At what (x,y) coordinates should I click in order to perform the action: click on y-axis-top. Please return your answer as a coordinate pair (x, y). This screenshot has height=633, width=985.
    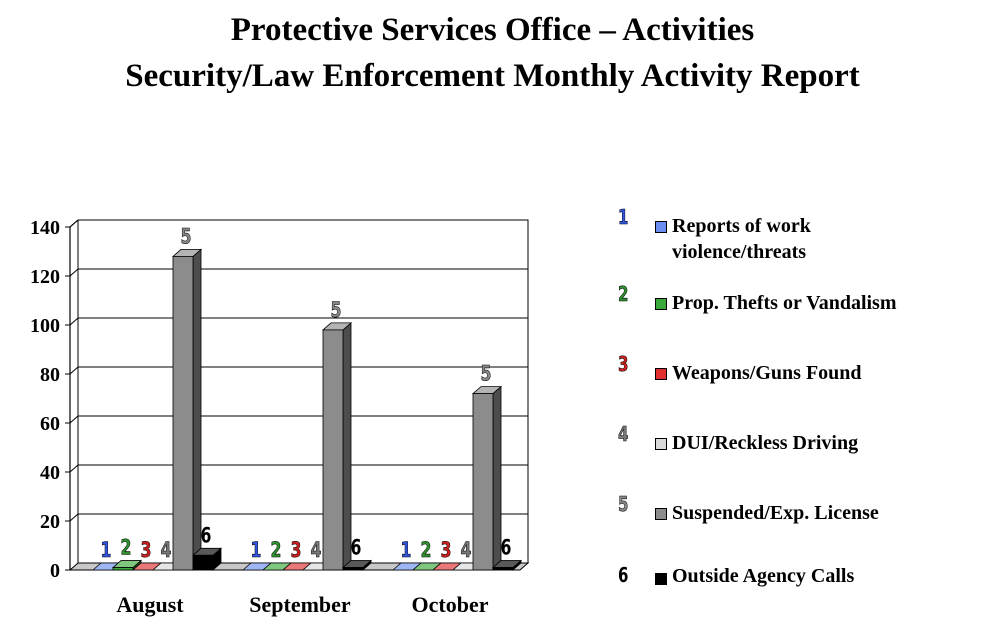
    Looking at the image, I should click on (74, 223).